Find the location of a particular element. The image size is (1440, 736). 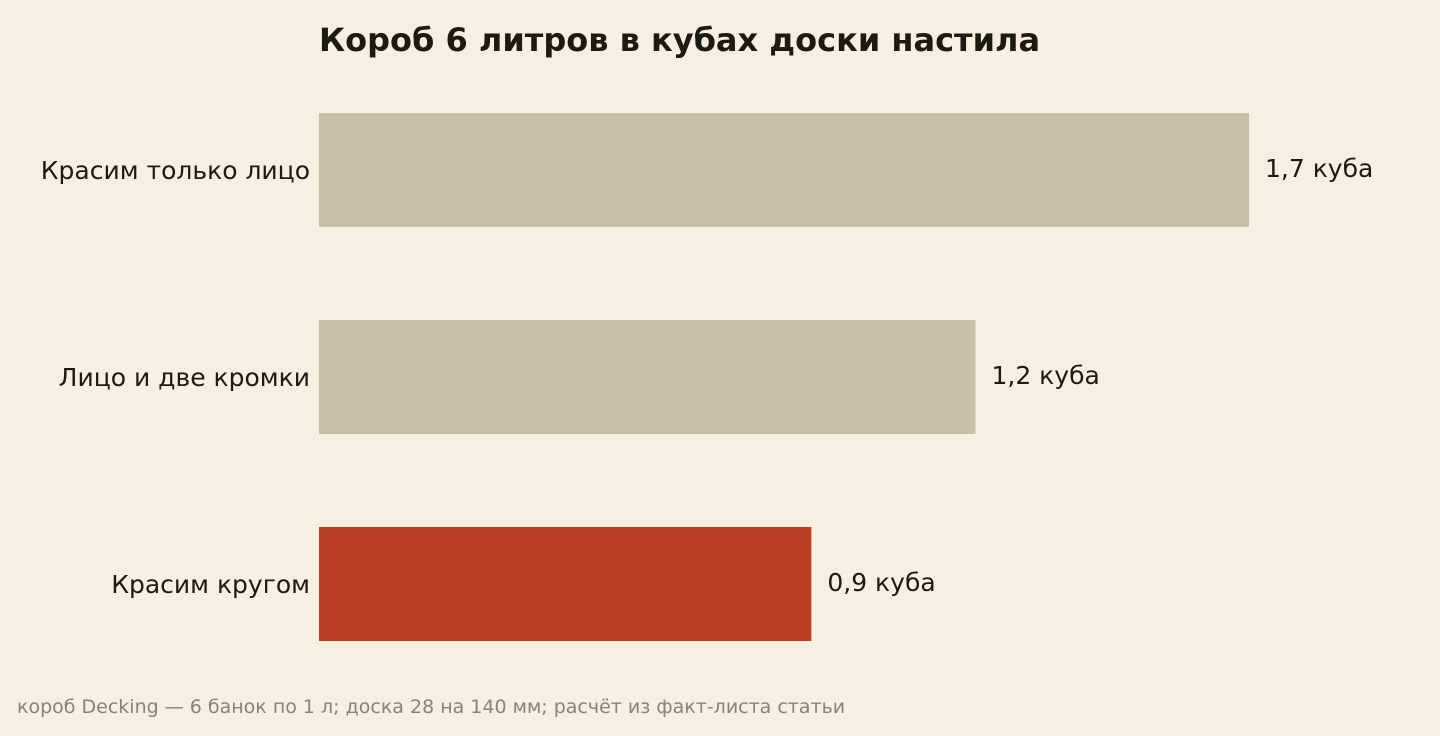

chart-title: Короб 6 литров в кубах доски настила is located at coordinates (679, 40).